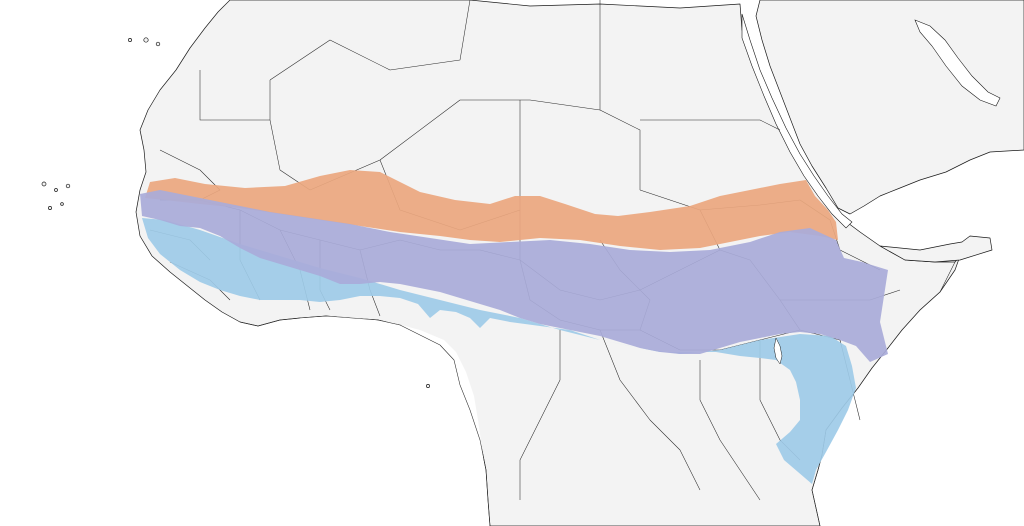  I want to click on atlantic-ocean, so click(366, 421).